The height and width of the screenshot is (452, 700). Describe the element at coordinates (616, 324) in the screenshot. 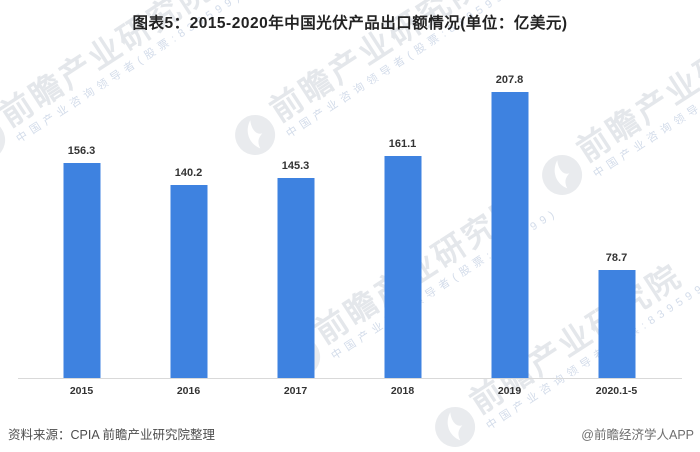

I see `bar-2020.1-5` at that location.